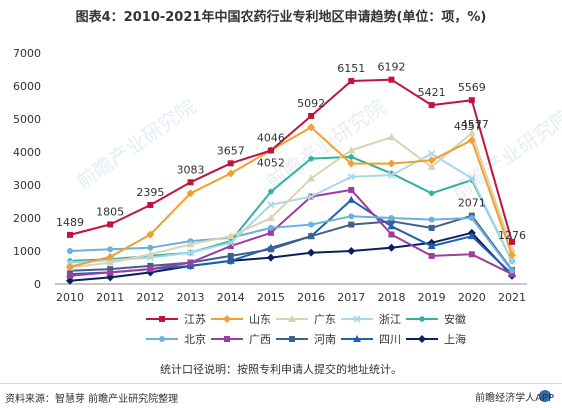 The image size is (562, 408). I want to click on legend-item-安徽: 安徽, so click(436, 319).